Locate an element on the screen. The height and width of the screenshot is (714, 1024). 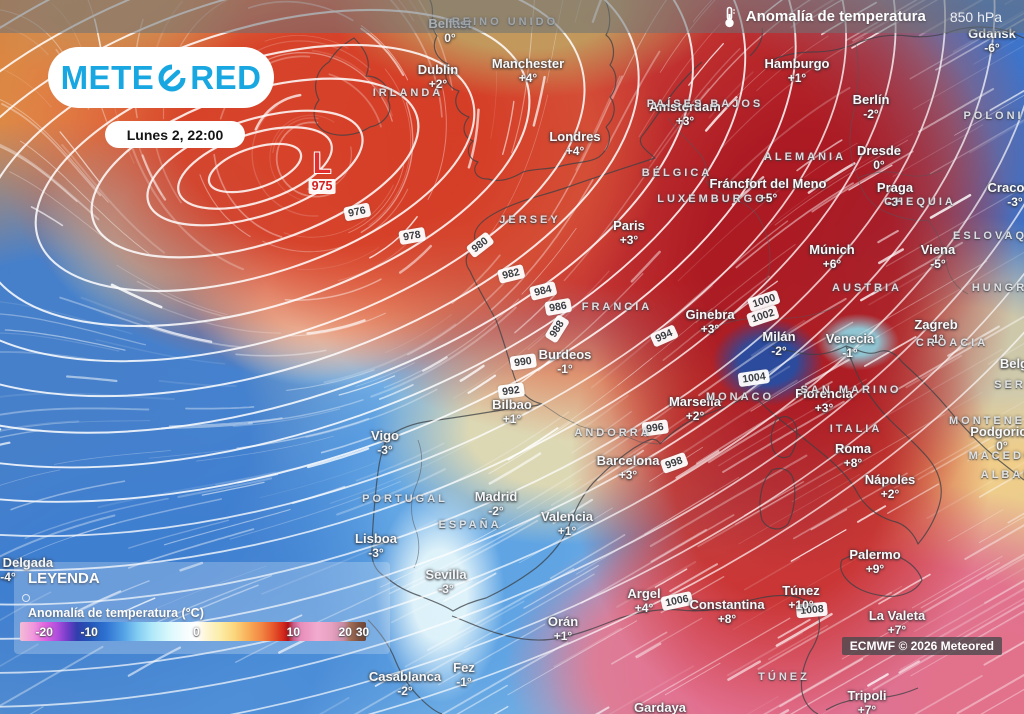
country-label-andorra: ANDORRA is located at coordinates (613, 433).